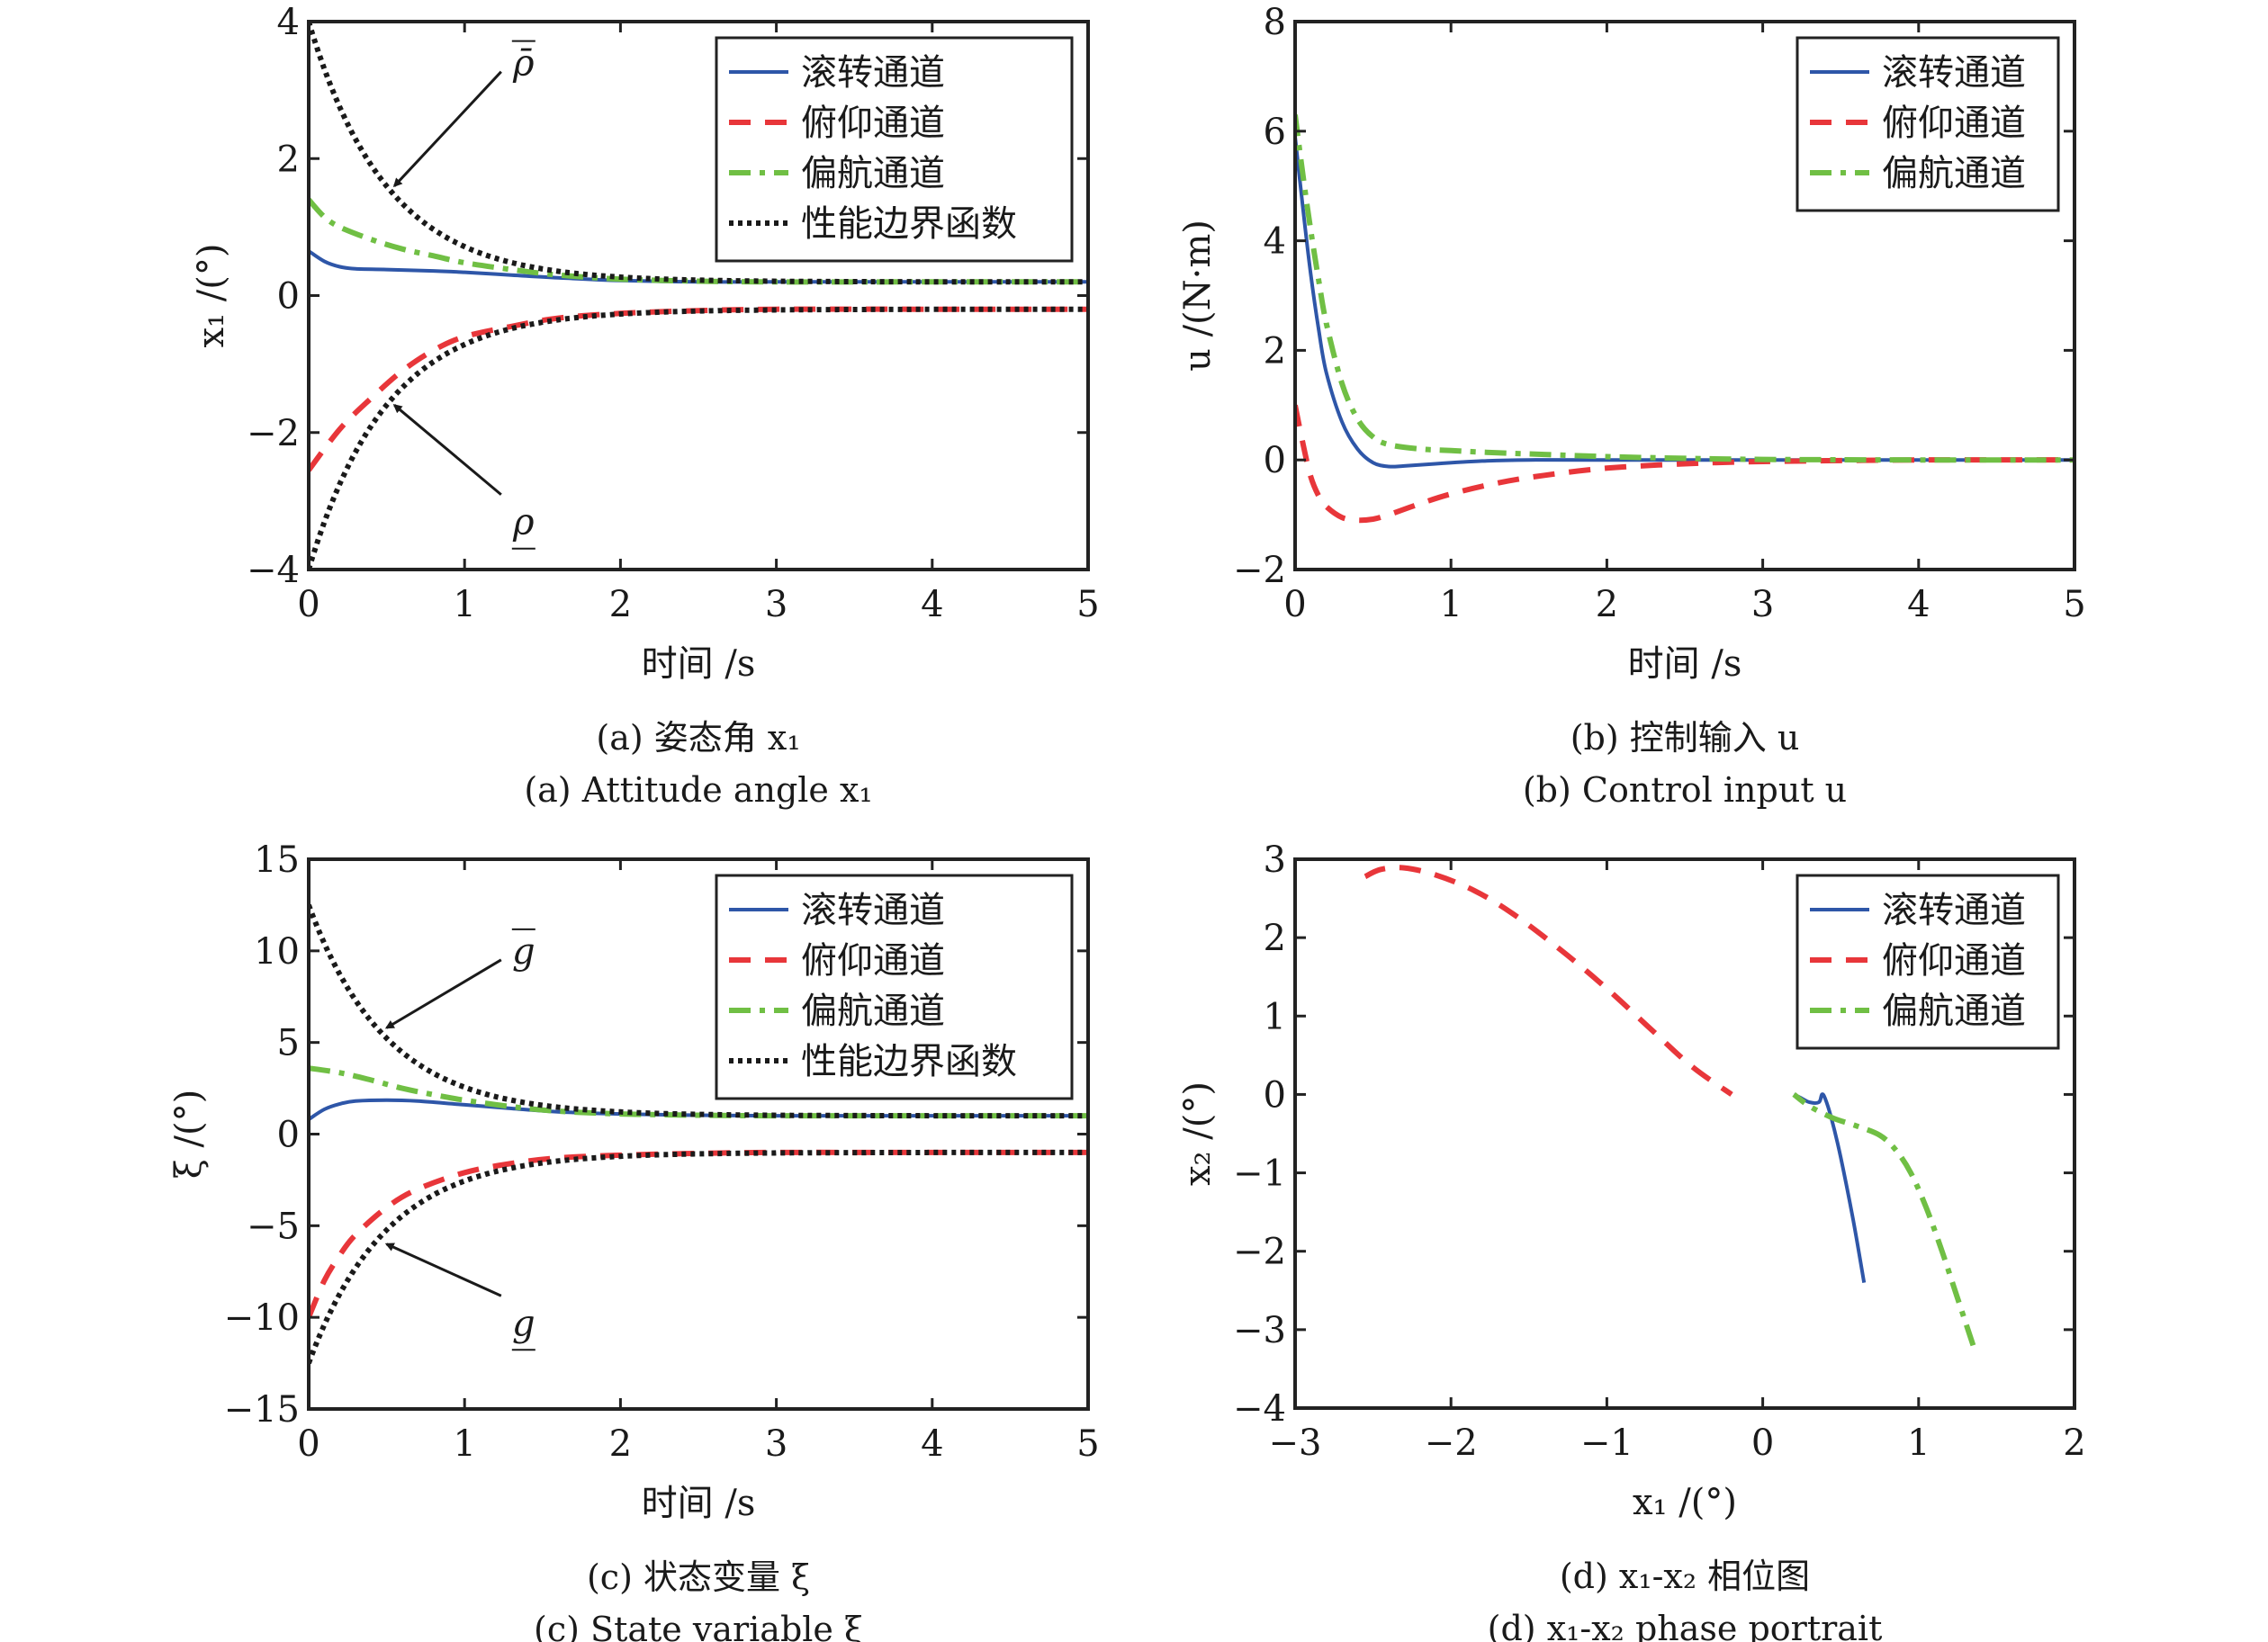  Describe the element at coordinates (277, 952) in the screenshot. I see `y-tick-label: 10` at that location.